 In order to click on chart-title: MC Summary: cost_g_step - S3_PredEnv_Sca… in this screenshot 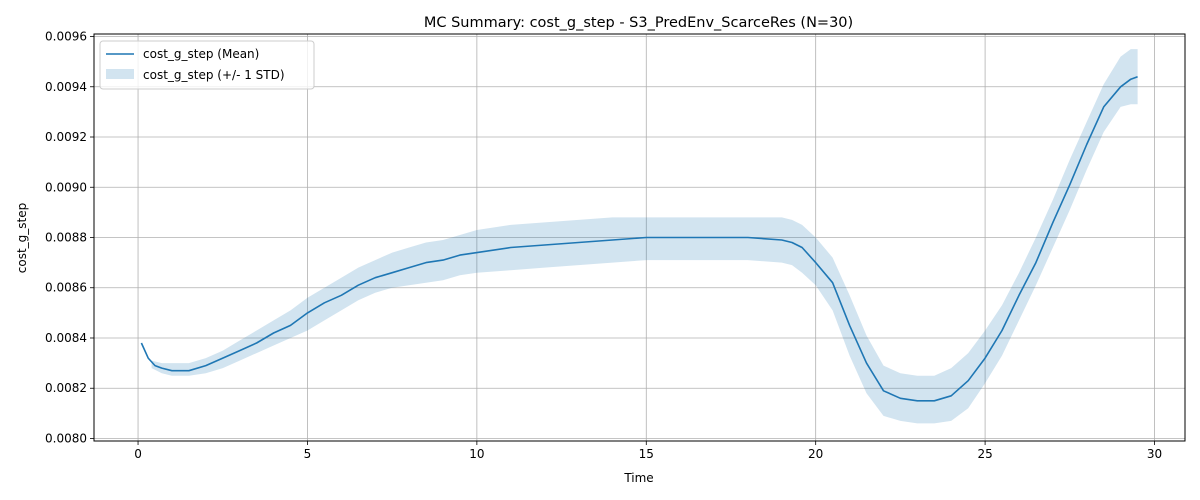, I will do `click(638, 23)`.